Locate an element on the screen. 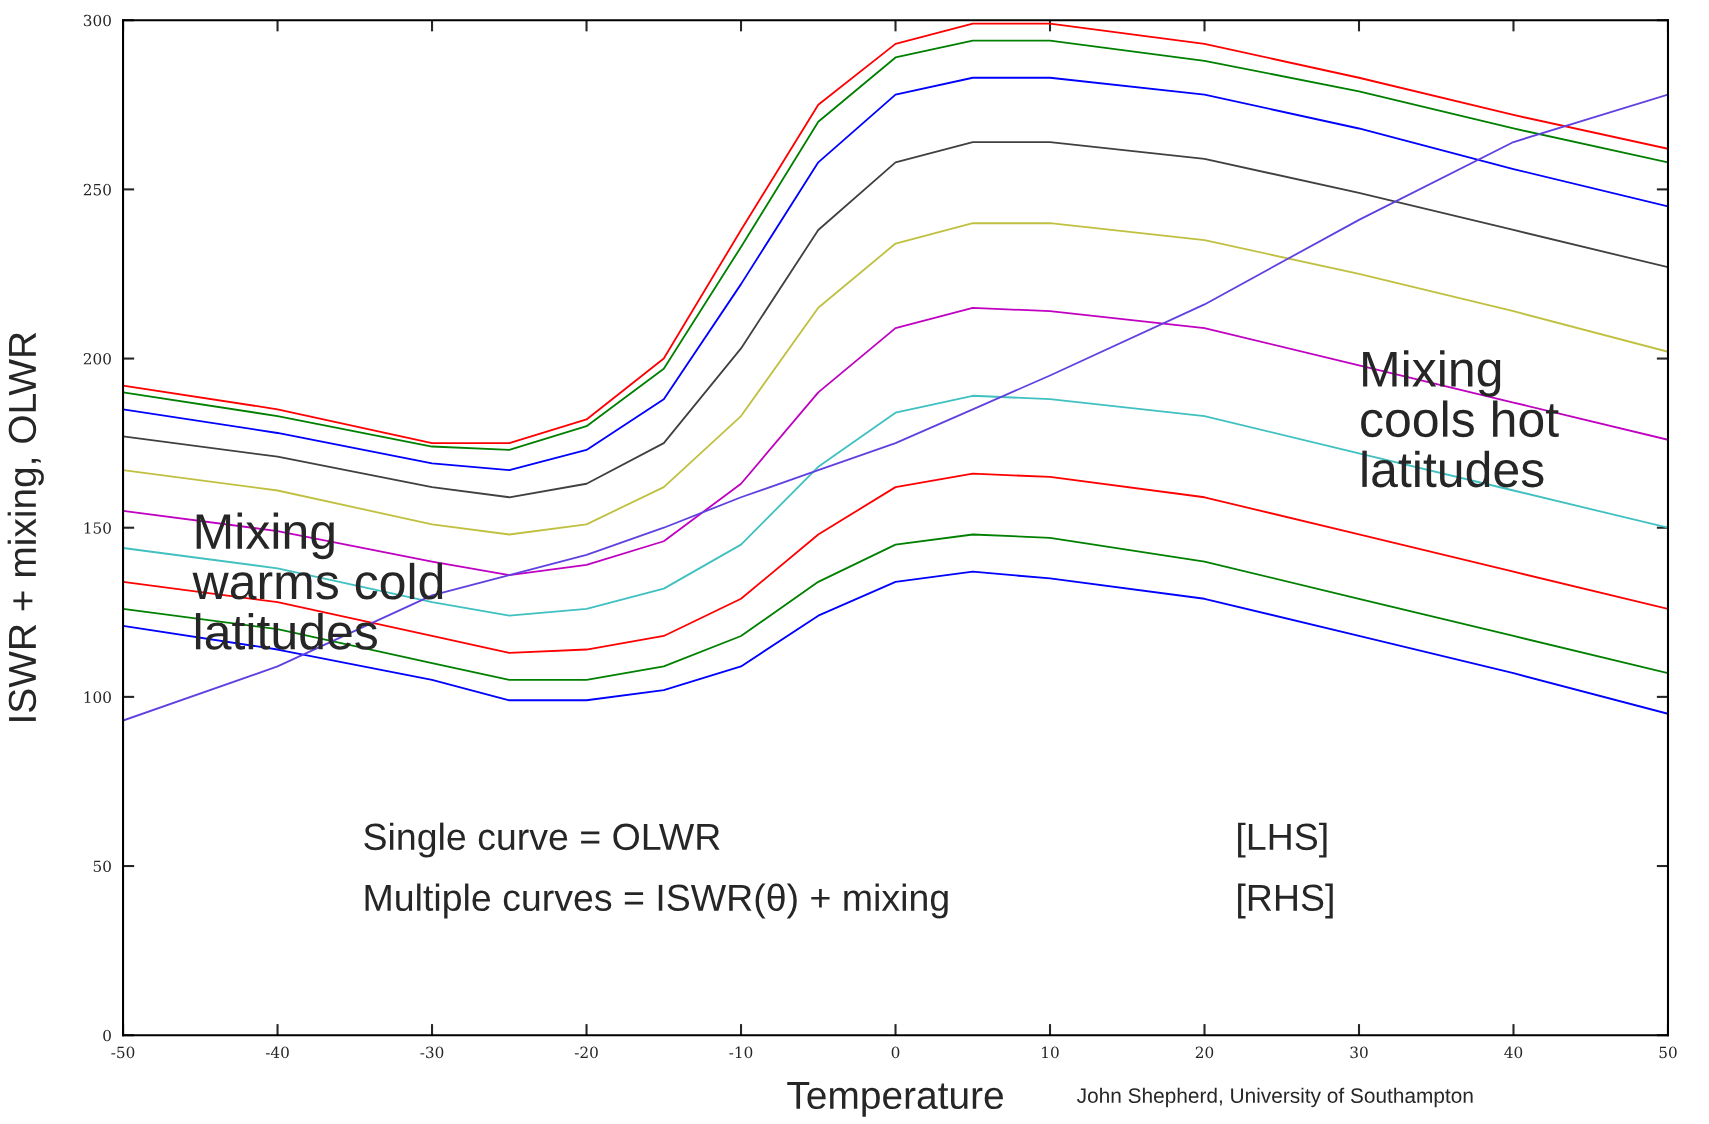 The width and height of the screenshot is (1709, 1124). x-tick-label: -10 is located at coordinates (741, 1052).